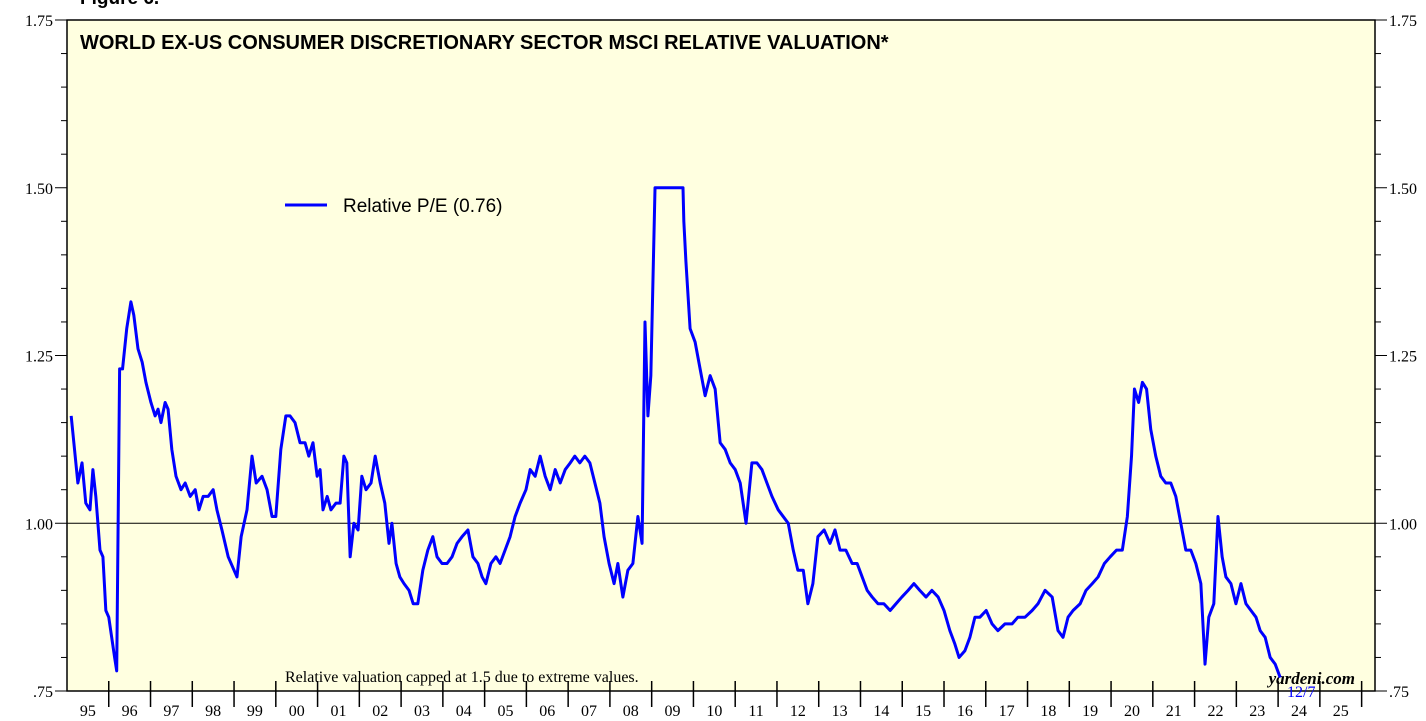 This screenshot has width=1426, height=721. What do you see at coordinates (88, 711) in the screenshot?
I see `x-tick-label: 95` at bounding box center [88, 711].